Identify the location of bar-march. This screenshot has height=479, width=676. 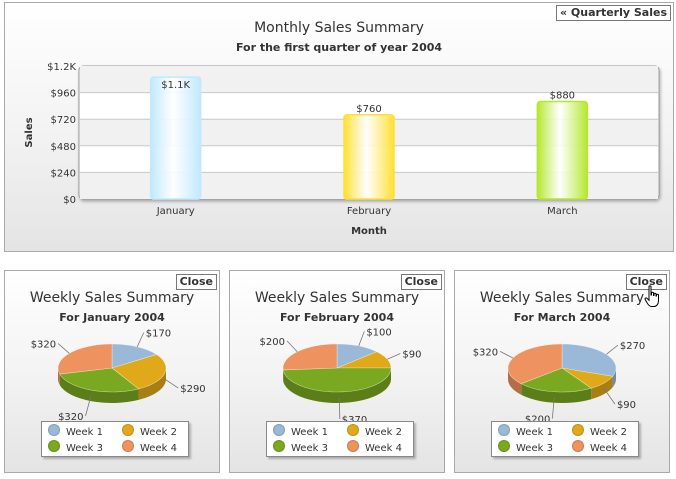
(562, 150).